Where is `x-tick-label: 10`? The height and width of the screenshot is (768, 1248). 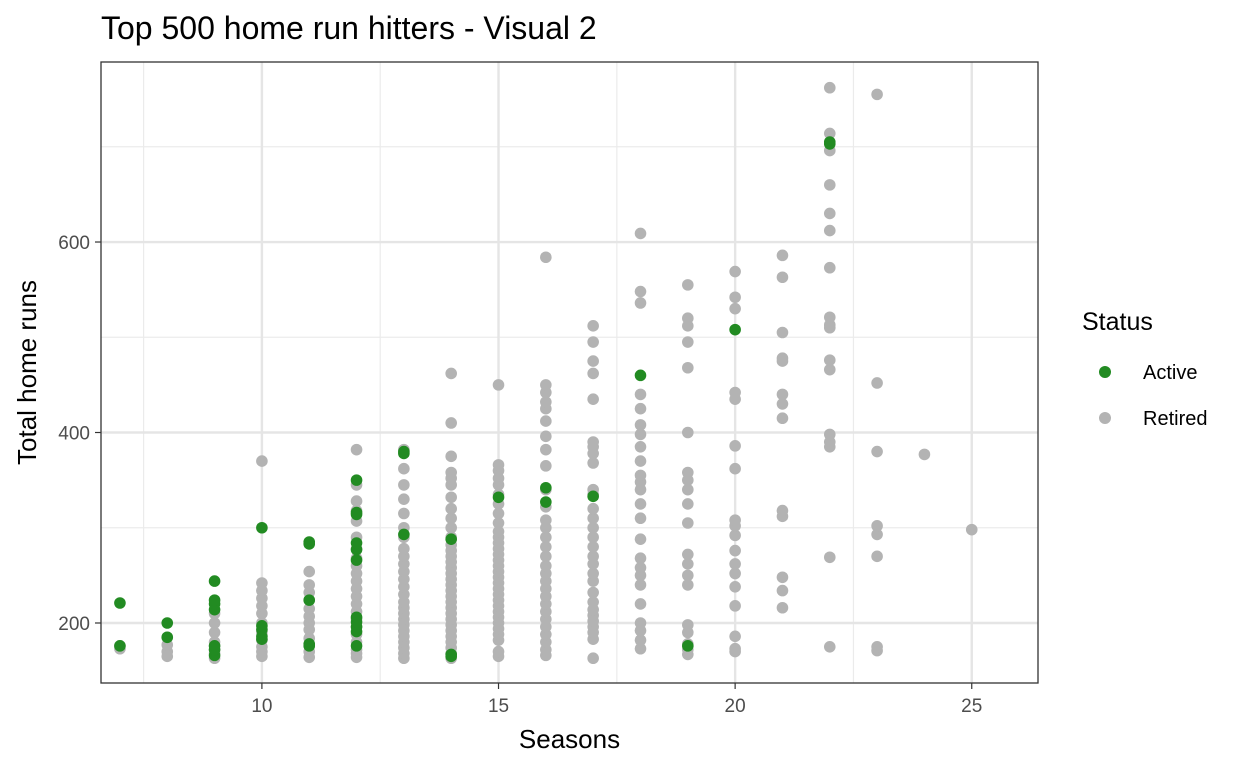 x-tick-label: 10 is located at coordinates (261, 706).